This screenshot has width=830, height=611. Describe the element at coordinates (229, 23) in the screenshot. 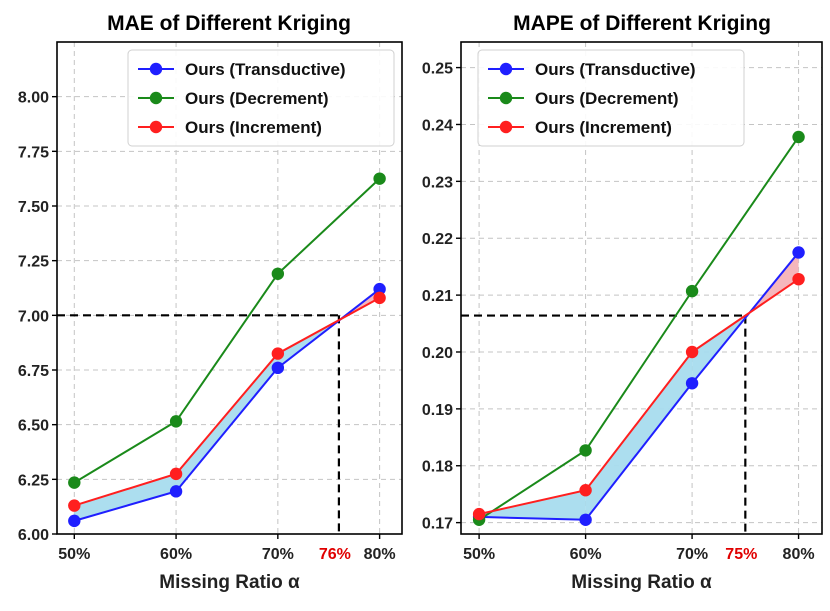

I see `chart-title: MAE of Different Kriging` at that location.